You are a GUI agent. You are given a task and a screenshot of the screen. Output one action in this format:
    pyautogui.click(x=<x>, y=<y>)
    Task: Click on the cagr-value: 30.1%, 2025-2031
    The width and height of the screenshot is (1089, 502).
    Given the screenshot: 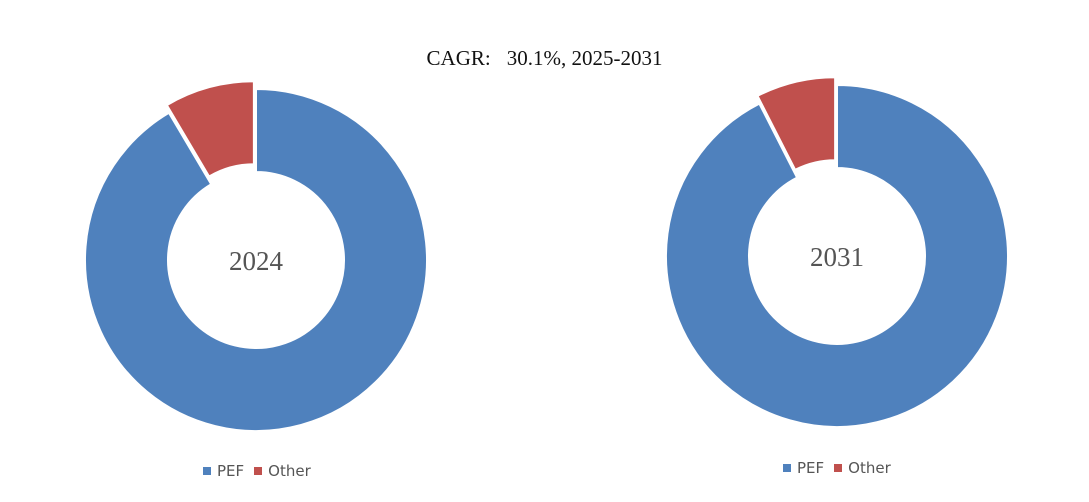 What is the action you would take?
    pyautogui.click(x=584, y=58)
    